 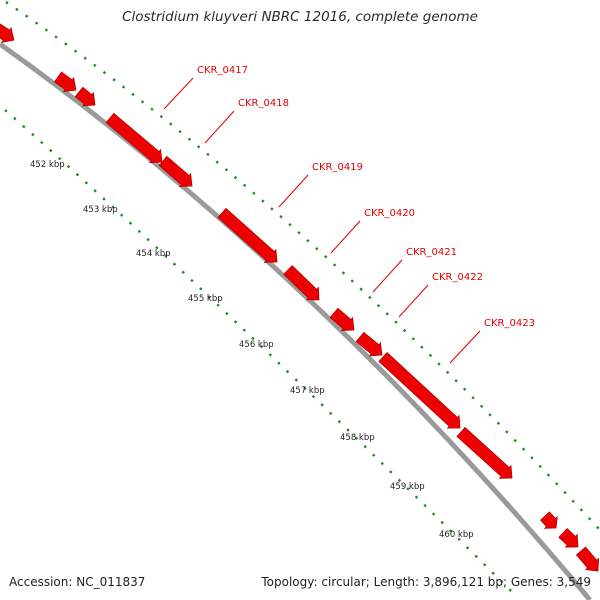 I want to click on kbp-label: 457 kbp, so click(x=307, y=391).